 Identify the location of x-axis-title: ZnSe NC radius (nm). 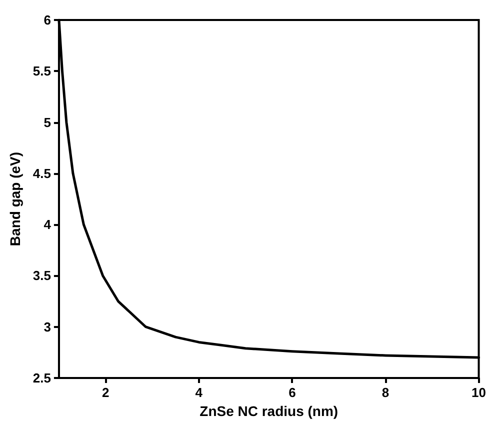
(269, 410).